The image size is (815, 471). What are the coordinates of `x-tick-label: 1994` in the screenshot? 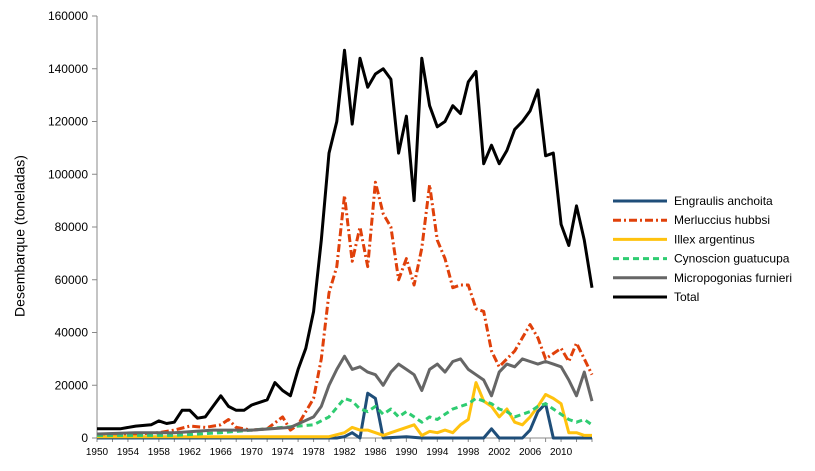 It's located at (437, 452).